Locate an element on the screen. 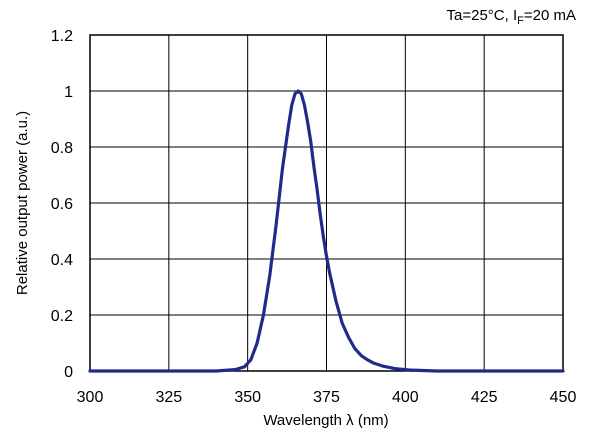  x-tick-label: 375 is located at coordinates (326, 397).